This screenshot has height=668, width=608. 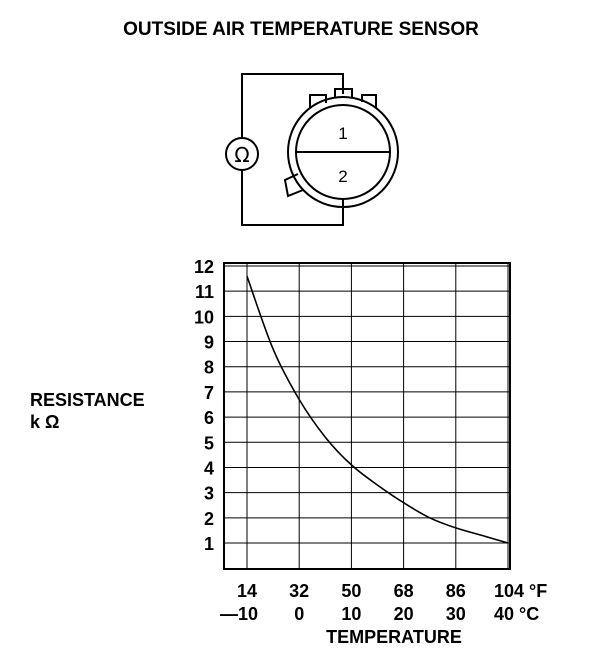 What do you see at coordinates (209, 443) in the screenshot?
I see `y-tick-label: 5` at bounding box center [209, 443].